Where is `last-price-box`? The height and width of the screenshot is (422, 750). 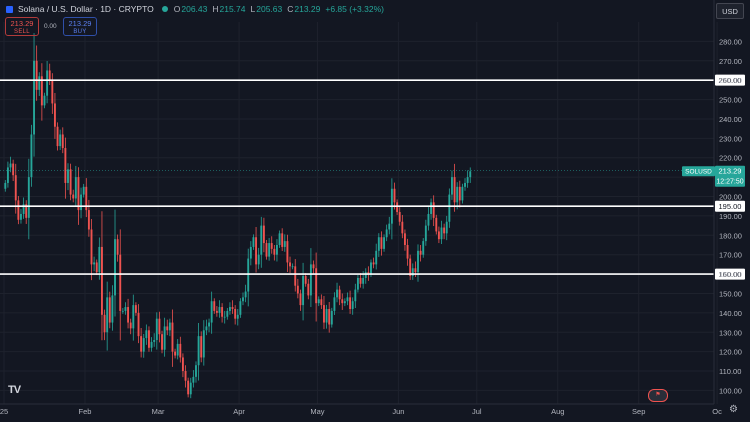
last-price-box is located at coordinates (730, 176).